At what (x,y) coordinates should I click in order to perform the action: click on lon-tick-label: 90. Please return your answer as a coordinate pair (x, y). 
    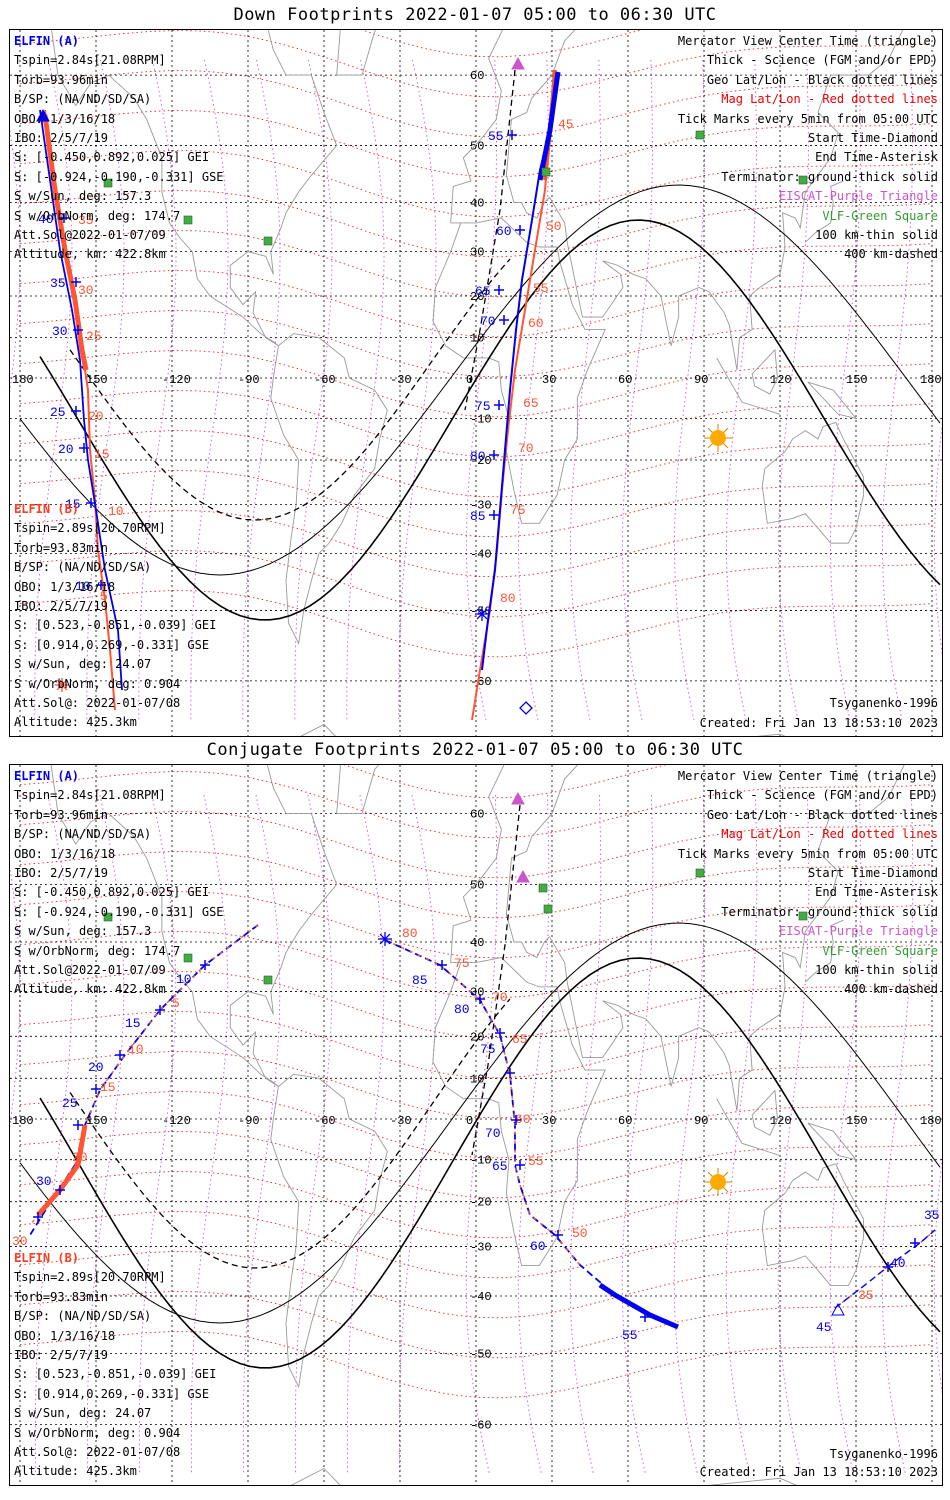
    Looking at the image, I should click on (701, 380).